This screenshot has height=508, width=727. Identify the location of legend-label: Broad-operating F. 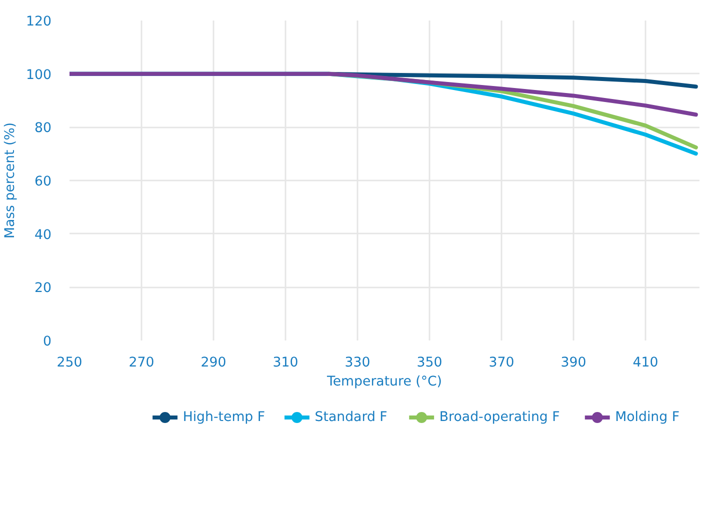
(499, 417).